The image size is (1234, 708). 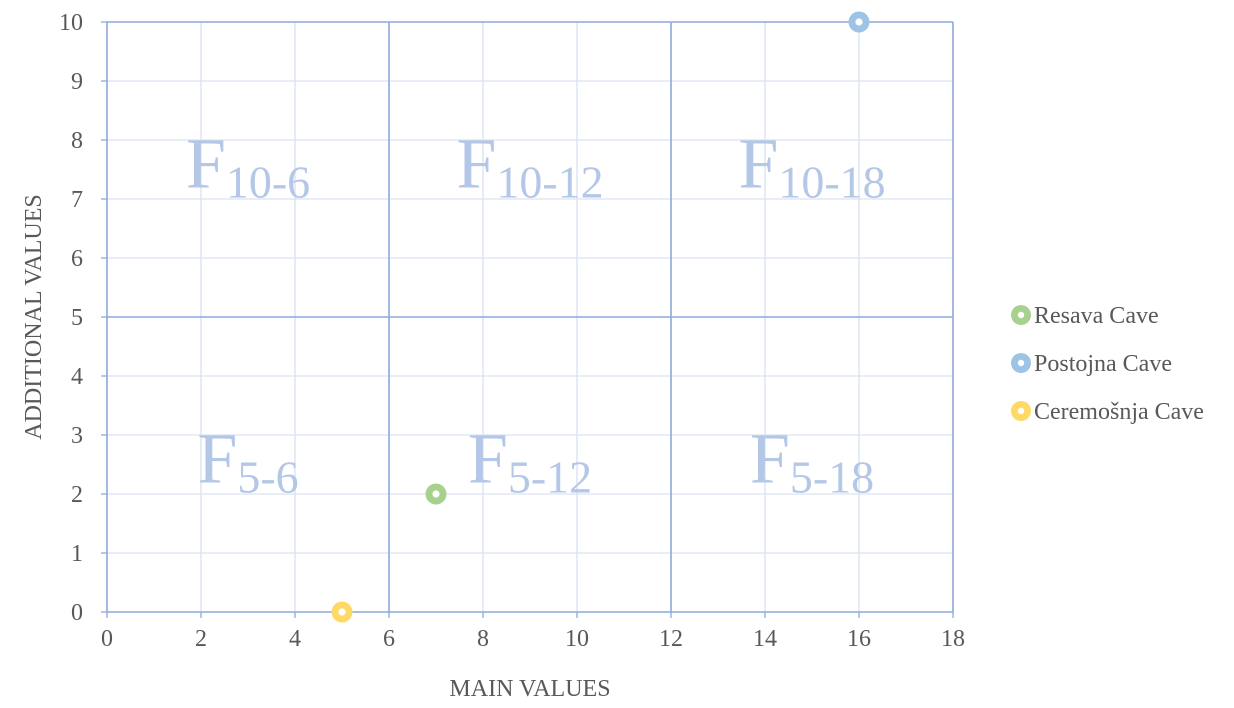 What do you see at coordinates (77, 436) in the screenshot?
I see `y-tick-label: 3` at bounding box center [77, 436].